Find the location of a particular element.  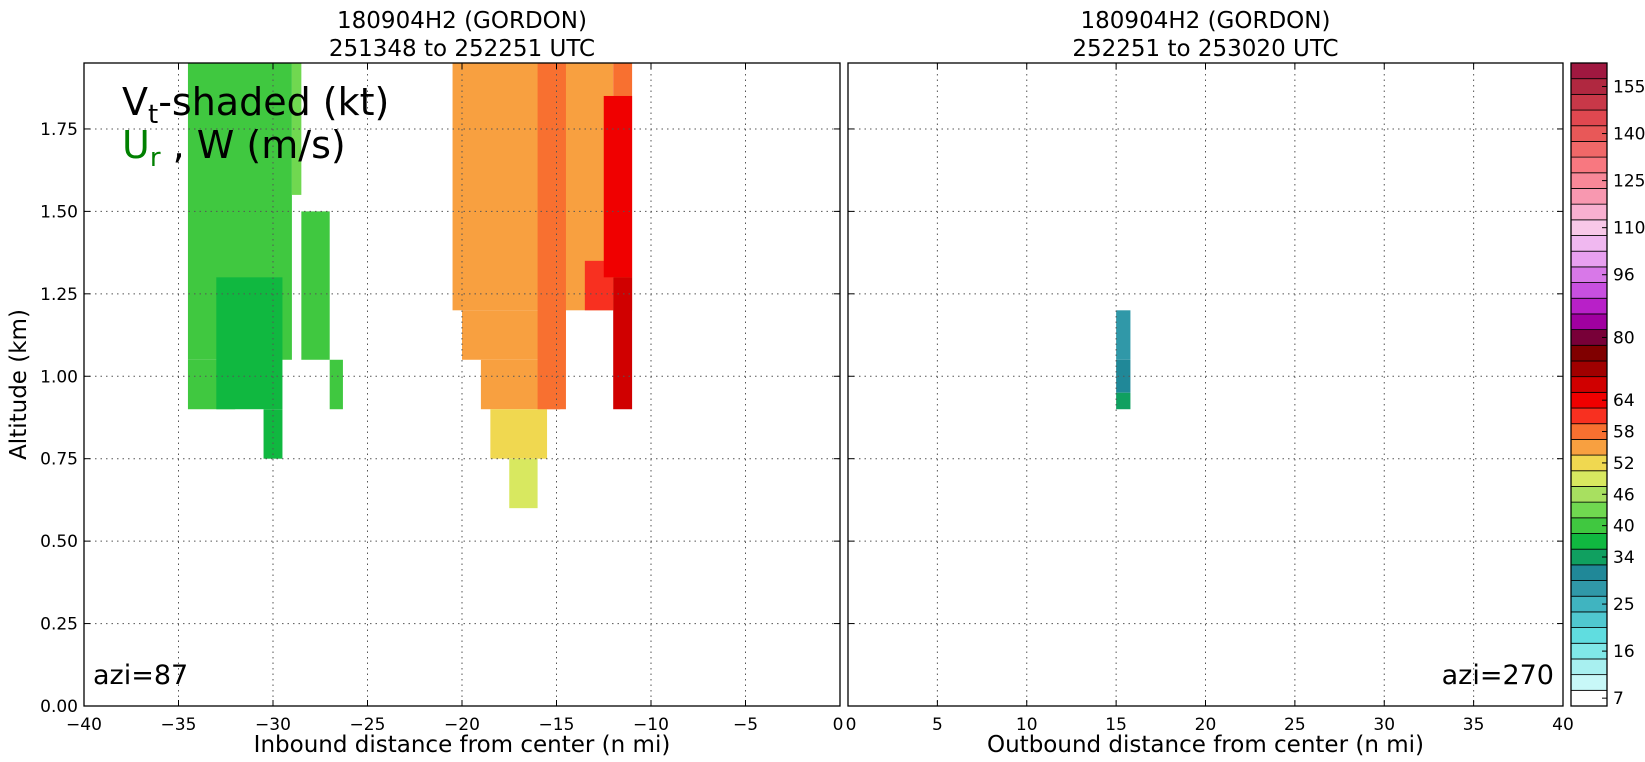

x-tick-label: −40 is located at coordinates (84, 725).